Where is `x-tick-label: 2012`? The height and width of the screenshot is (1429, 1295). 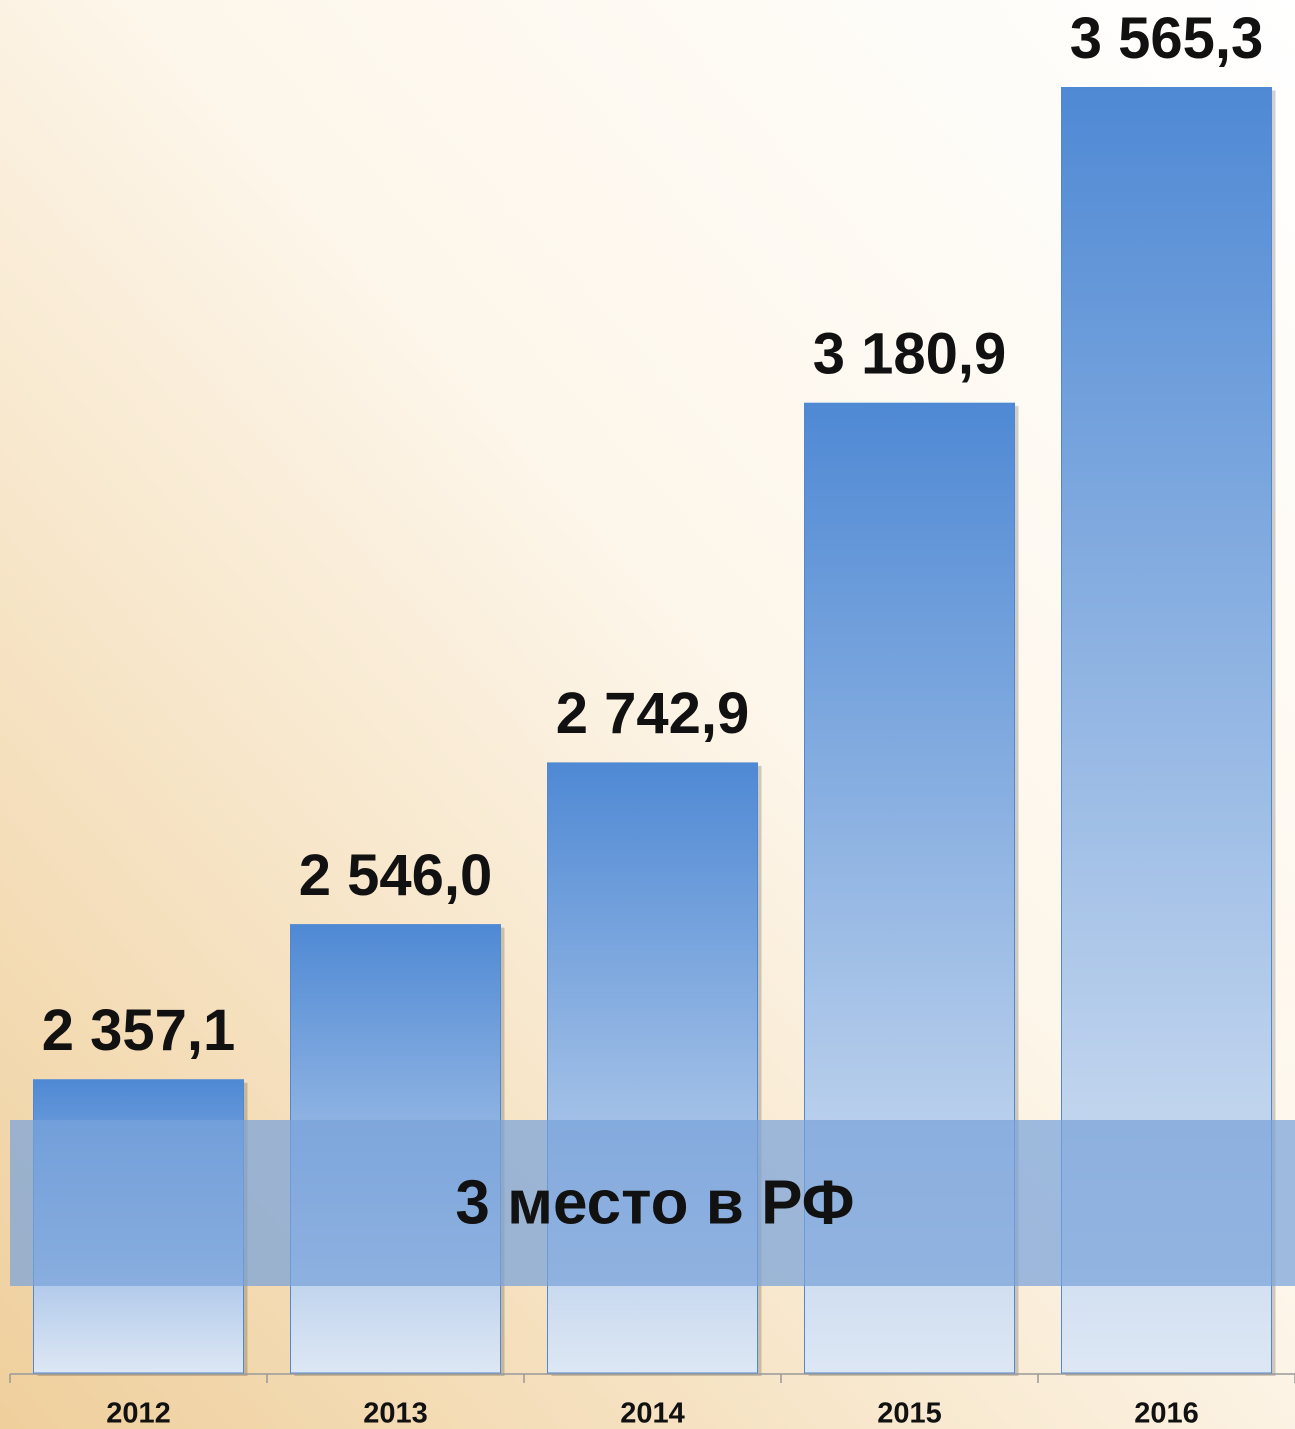
x-tick-label: 2012 is located at coordinates (138, 1413).